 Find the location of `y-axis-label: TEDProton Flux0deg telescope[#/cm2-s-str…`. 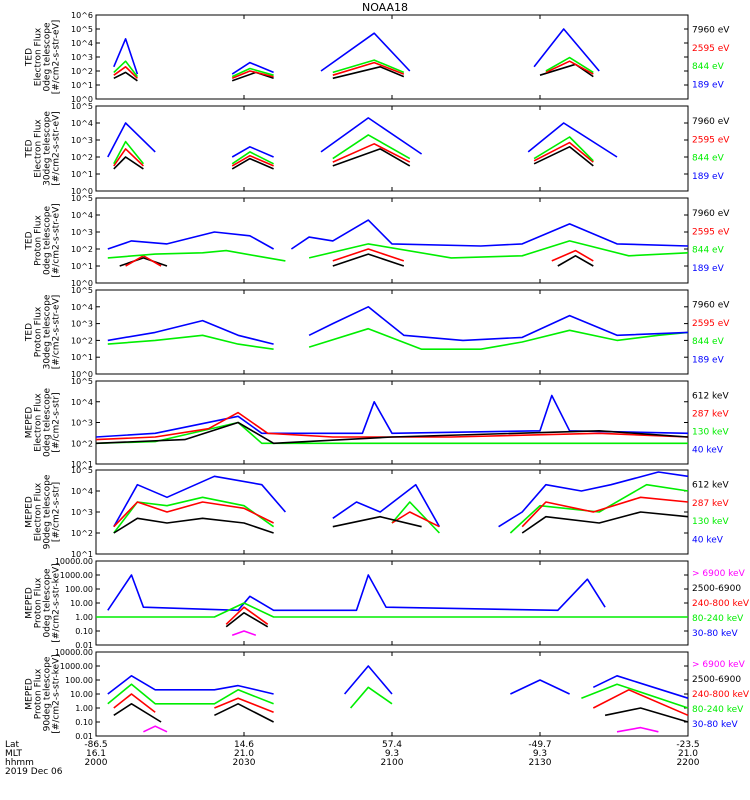

y-axis-label: TEDProton Flux0deg telescope[#/cm2-s-str… is located at coordinates (43, 240).